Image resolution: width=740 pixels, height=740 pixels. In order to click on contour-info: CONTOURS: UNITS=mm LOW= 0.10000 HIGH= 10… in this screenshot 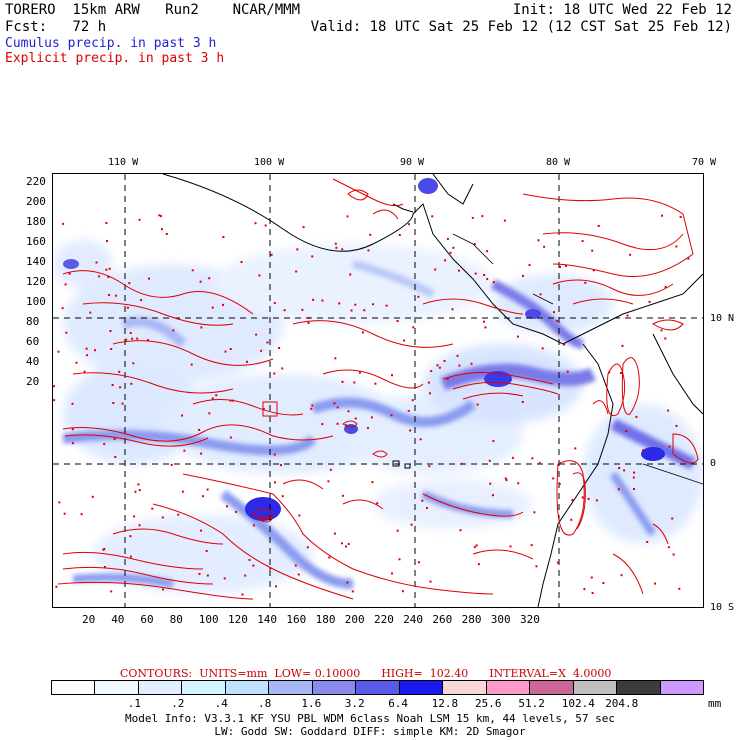, I will do `click(366, 673)`.